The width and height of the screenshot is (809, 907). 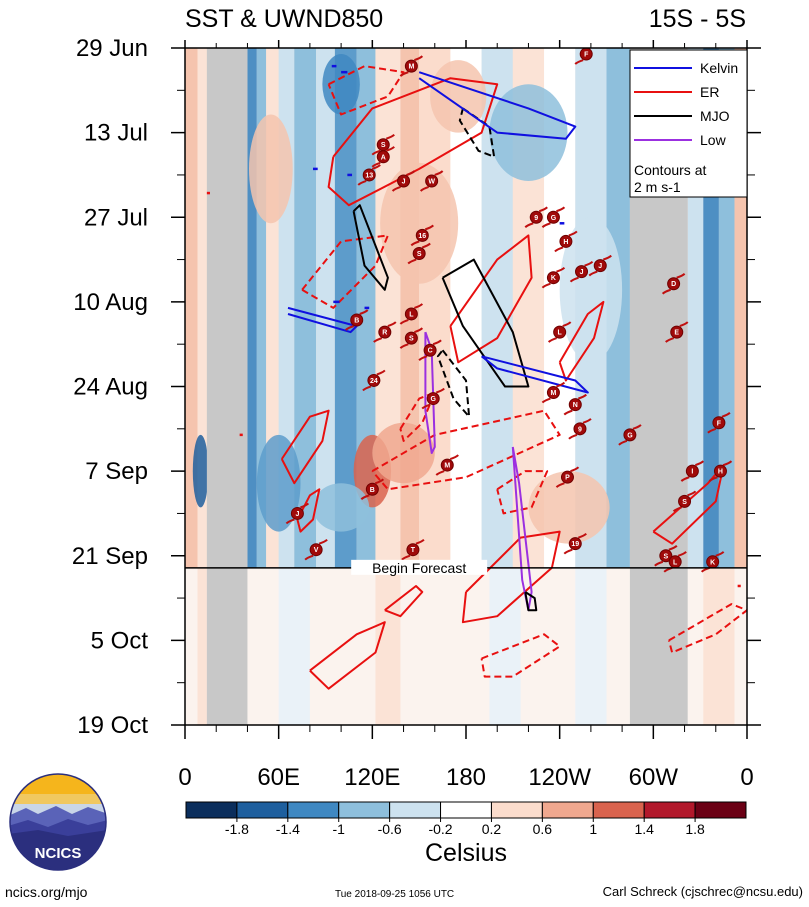 What do you see at coordinates (719, 68) in the screenshot?
I see `legend-label-0: Kelvin` at bounding box center [719, 68].